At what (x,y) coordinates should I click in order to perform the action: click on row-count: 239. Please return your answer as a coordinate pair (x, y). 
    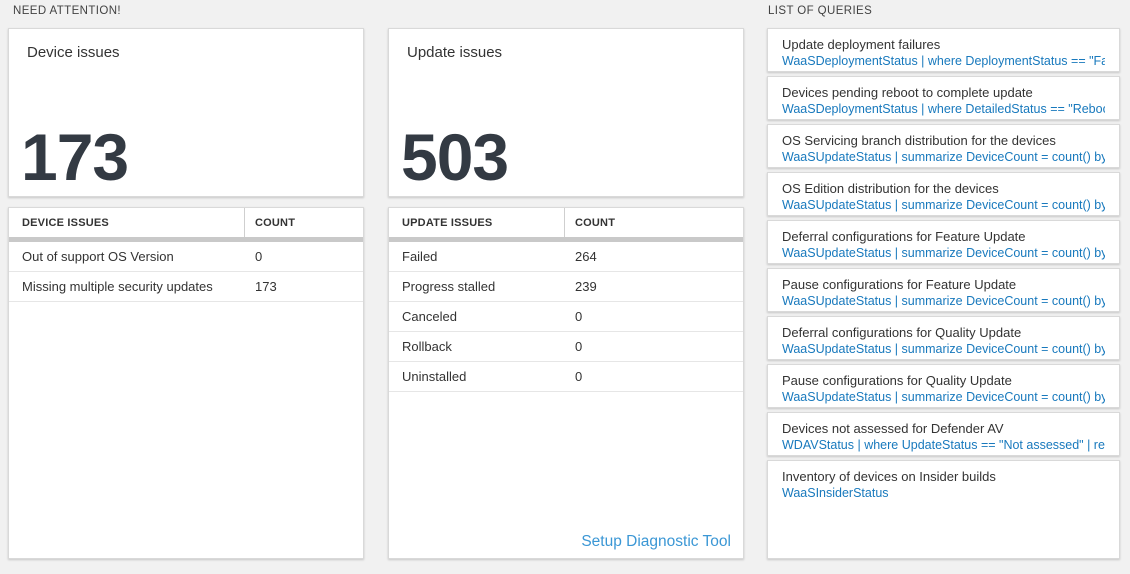
    Looking at the image, I should click on (586, 286).